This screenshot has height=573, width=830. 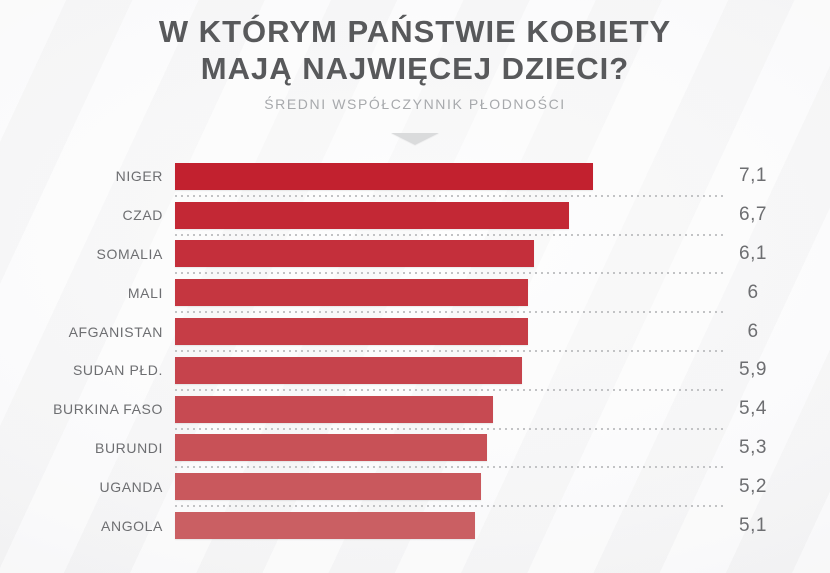 What do you see at coordinates (415, 104) in the screenshot?
I see `chart-subtitle: ŚREDNI WSPÓŁCZYNNIK PŁODNOŚCI` at bounding box center [415, 104].